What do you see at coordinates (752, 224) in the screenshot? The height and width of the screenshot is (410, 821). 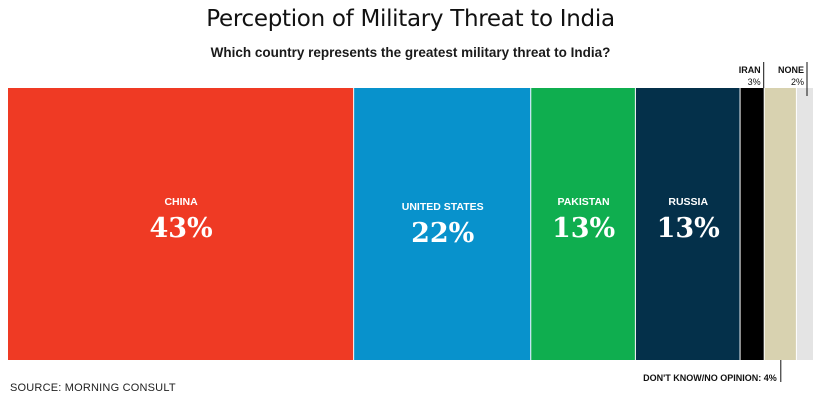 I see `bar-iran` at bounding box center [752, 224].